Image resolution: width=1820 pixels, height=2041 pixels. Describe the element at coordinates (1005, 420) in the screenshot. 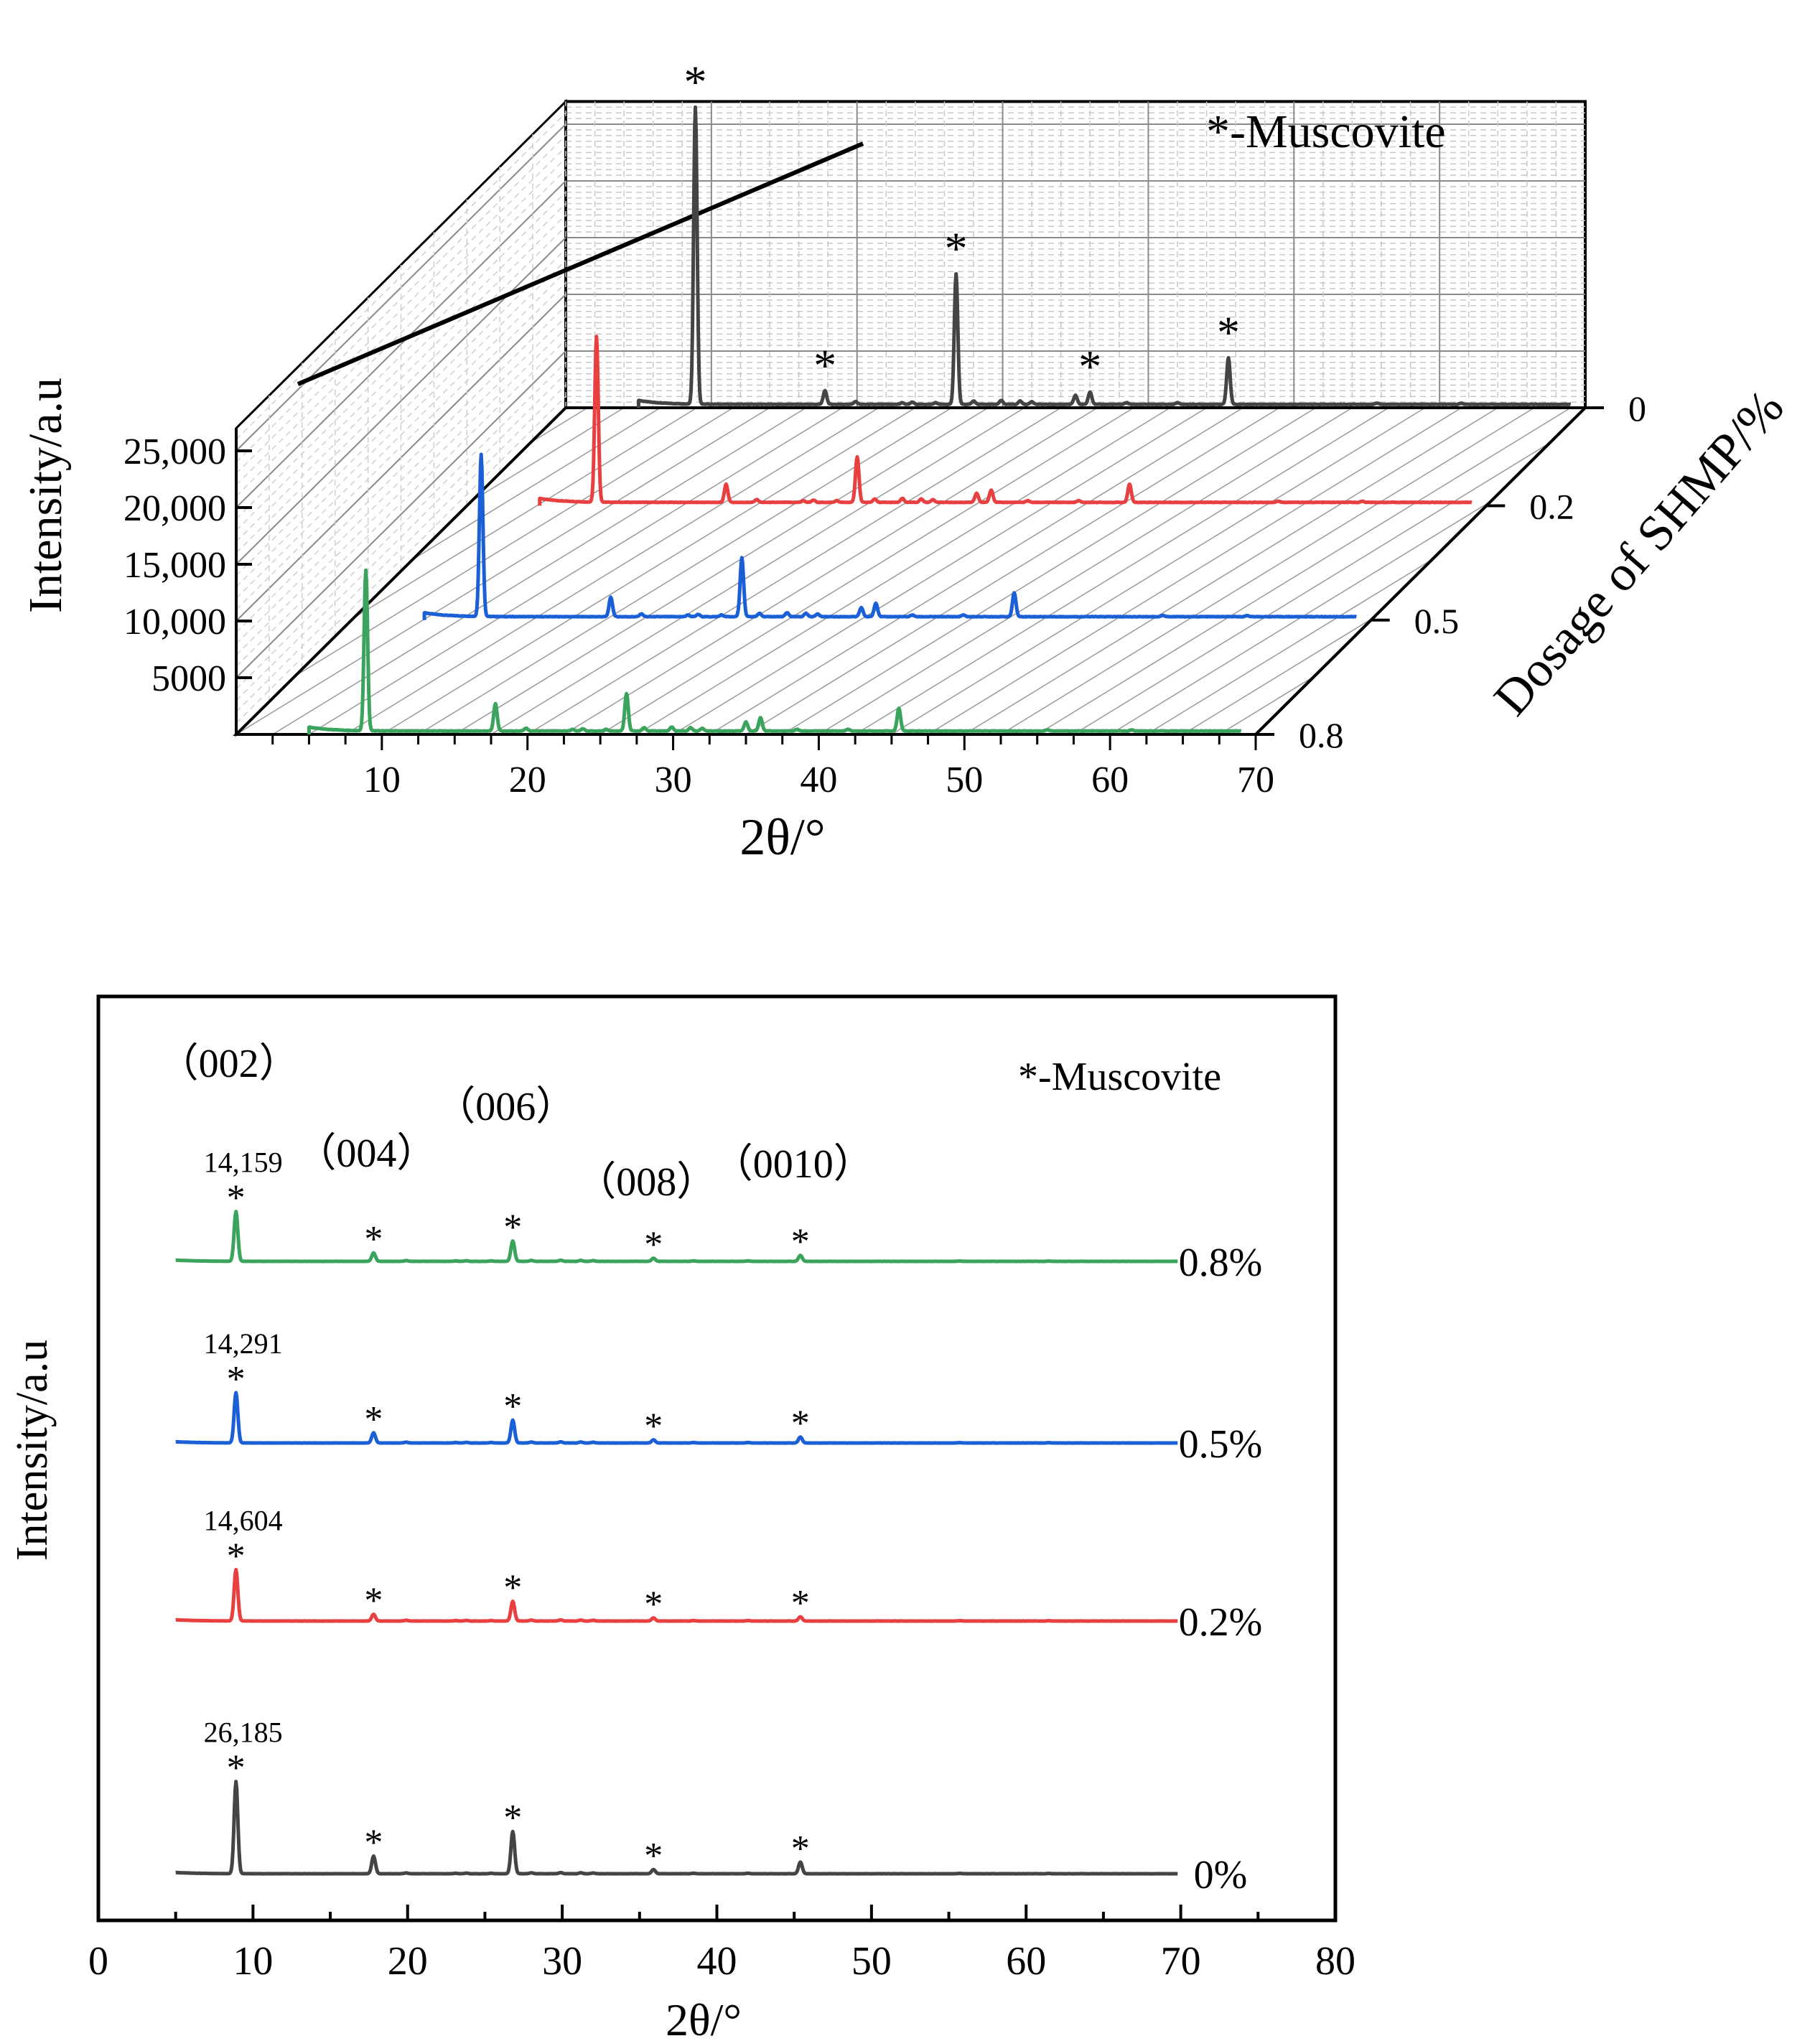

I see `series-line-0.2` at that location.